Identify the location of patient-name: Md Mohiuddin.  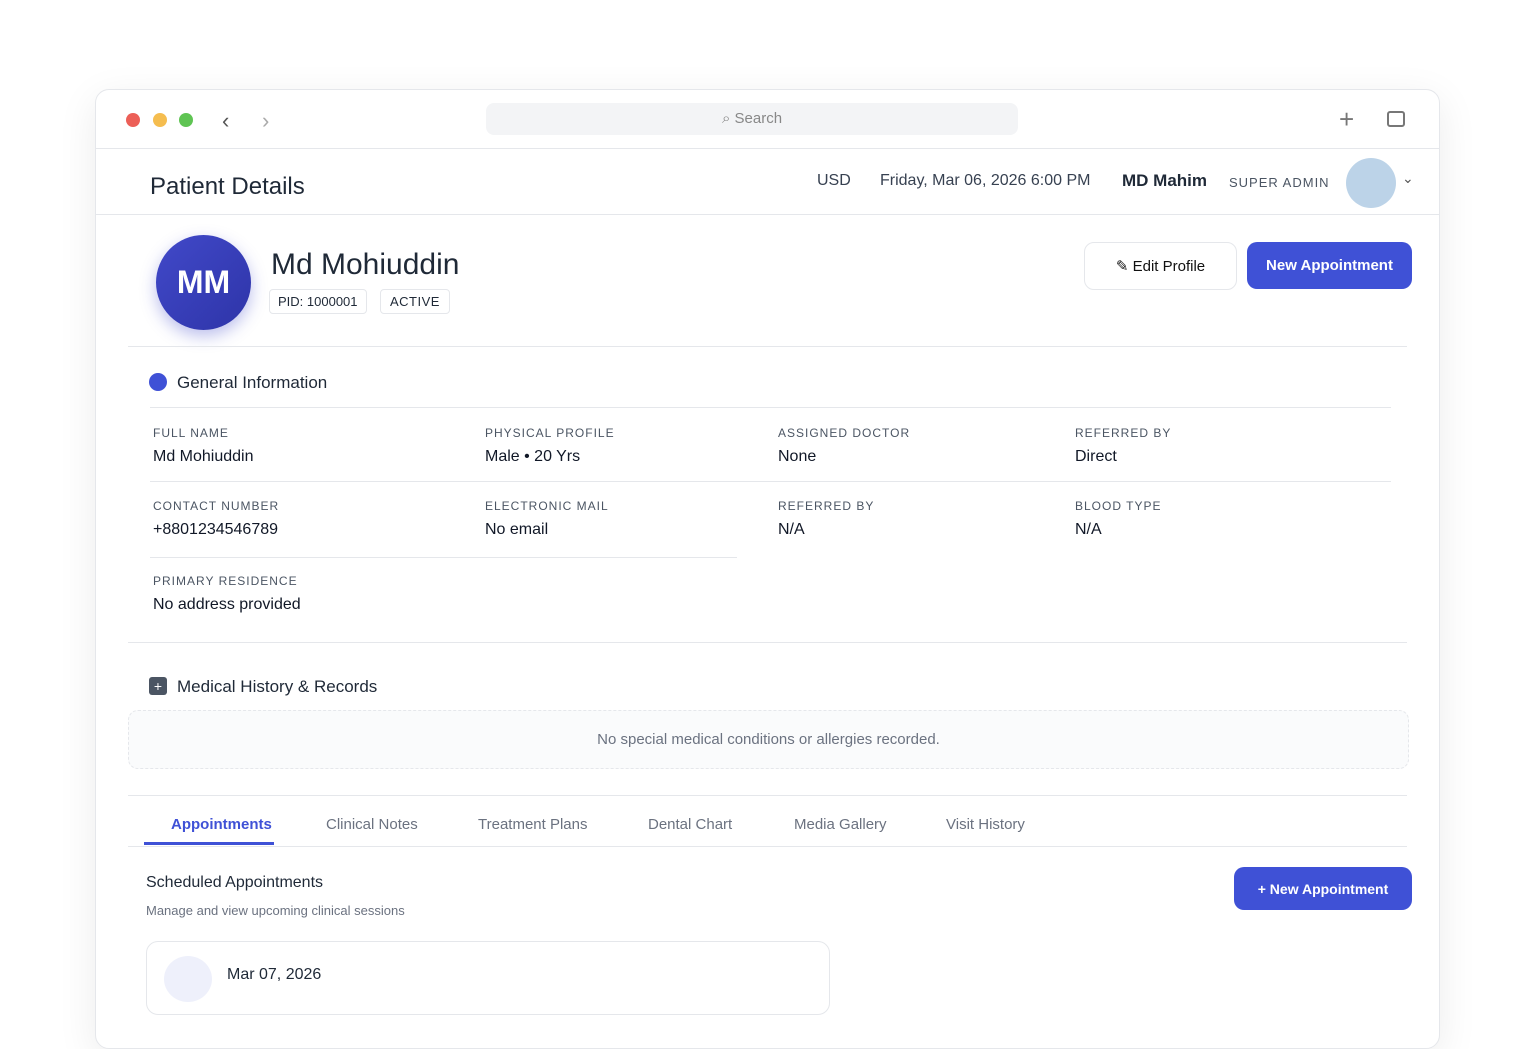
(365, 264).